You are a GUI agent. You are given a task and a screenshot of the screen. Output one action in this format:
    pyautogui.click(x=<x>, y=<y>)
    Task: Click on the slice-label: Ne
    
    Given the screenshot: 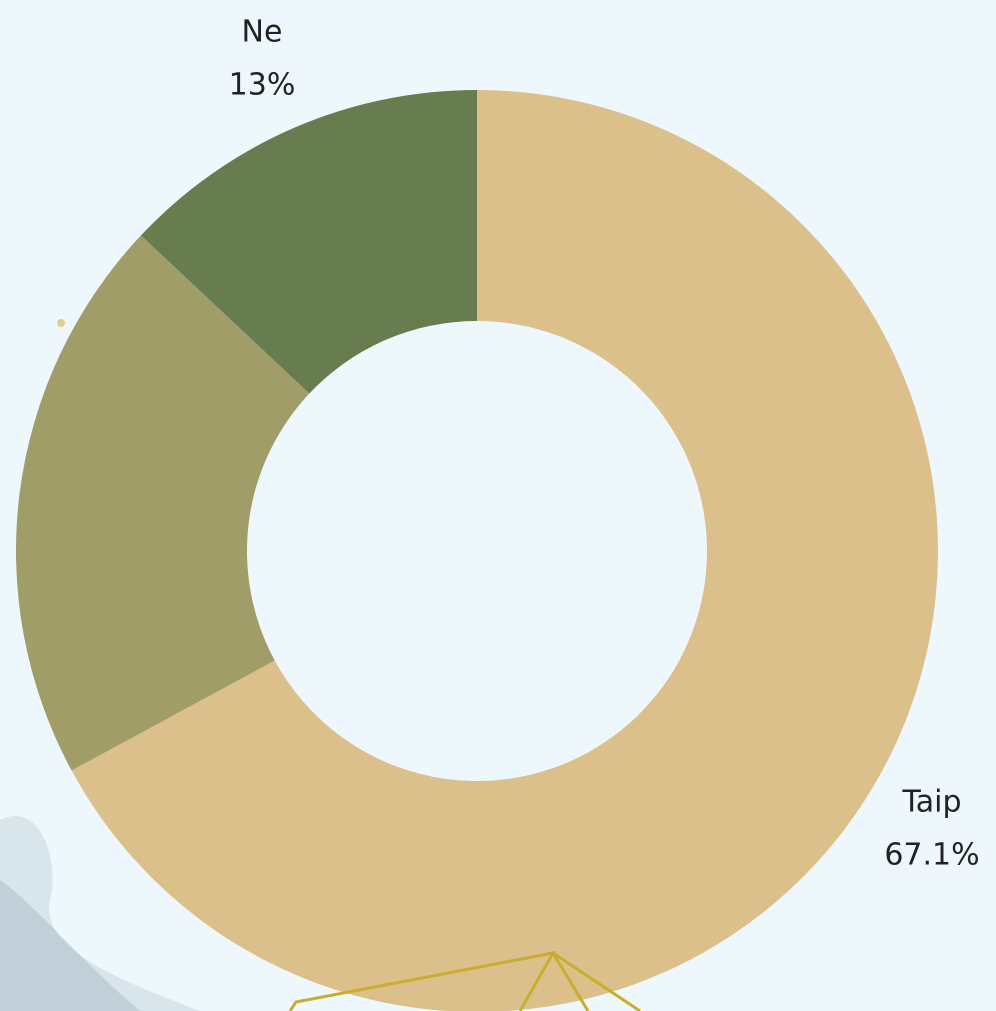 What is the action you would take?
    pyautogui.click(x=262, y=32)
    